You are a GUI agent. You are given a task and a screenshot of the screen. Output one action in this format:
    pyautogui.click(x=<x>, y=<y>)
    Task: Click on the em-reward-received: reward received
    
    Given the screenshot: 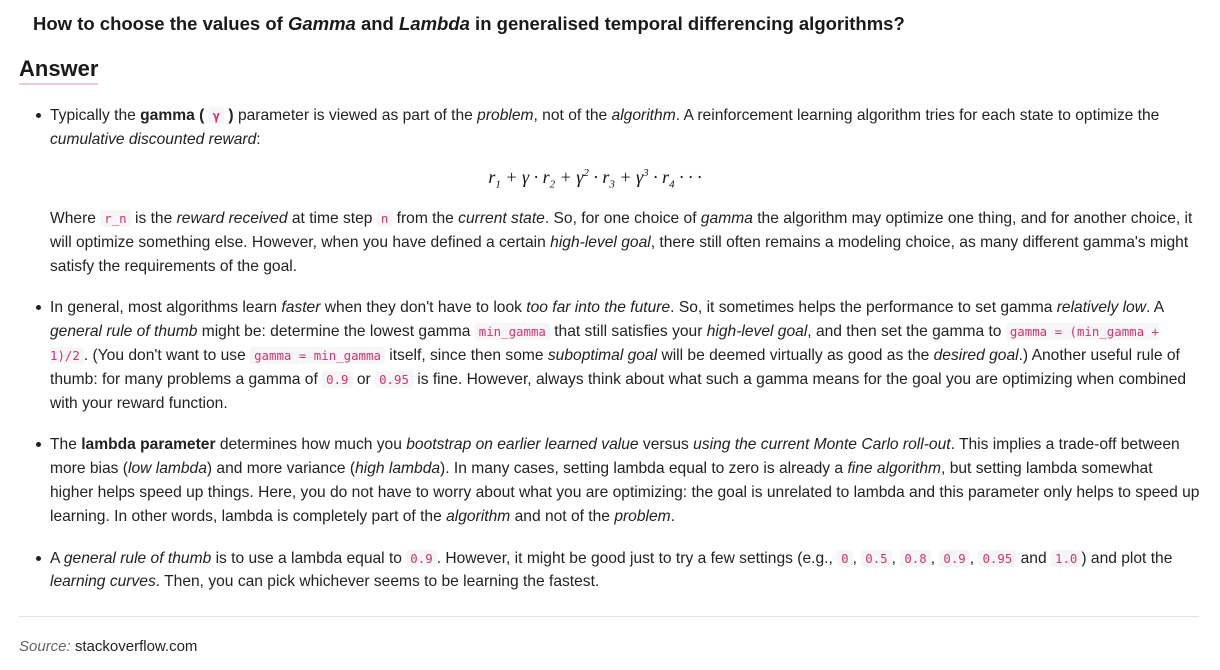 What is the action you would take?
    pyautogui.click(x=232, y=218)
    